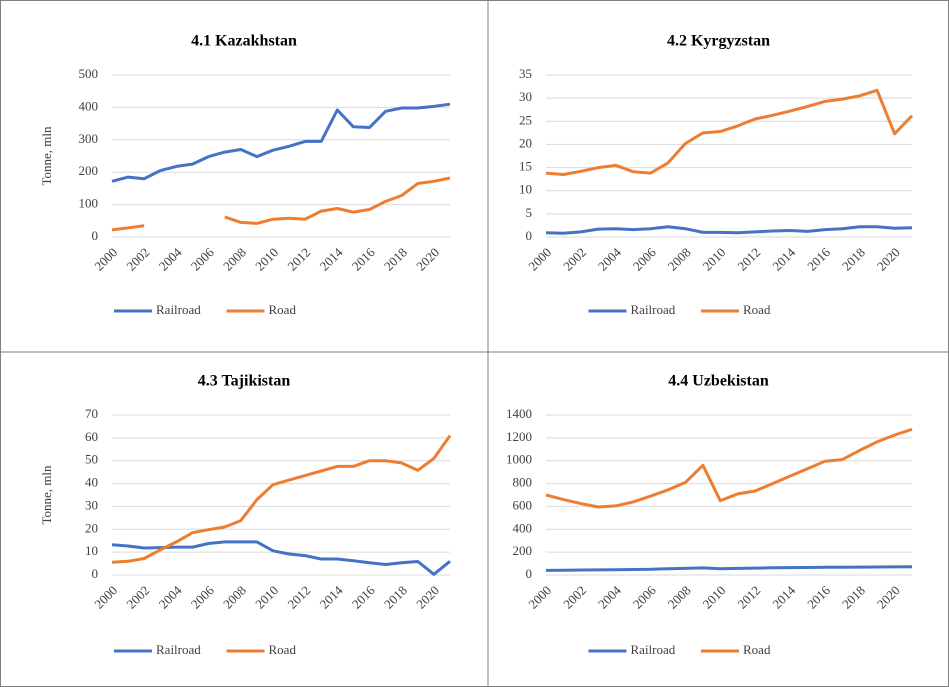  I want to click on chart-title: 4.1 Kazakhstan, so click(244, 41).